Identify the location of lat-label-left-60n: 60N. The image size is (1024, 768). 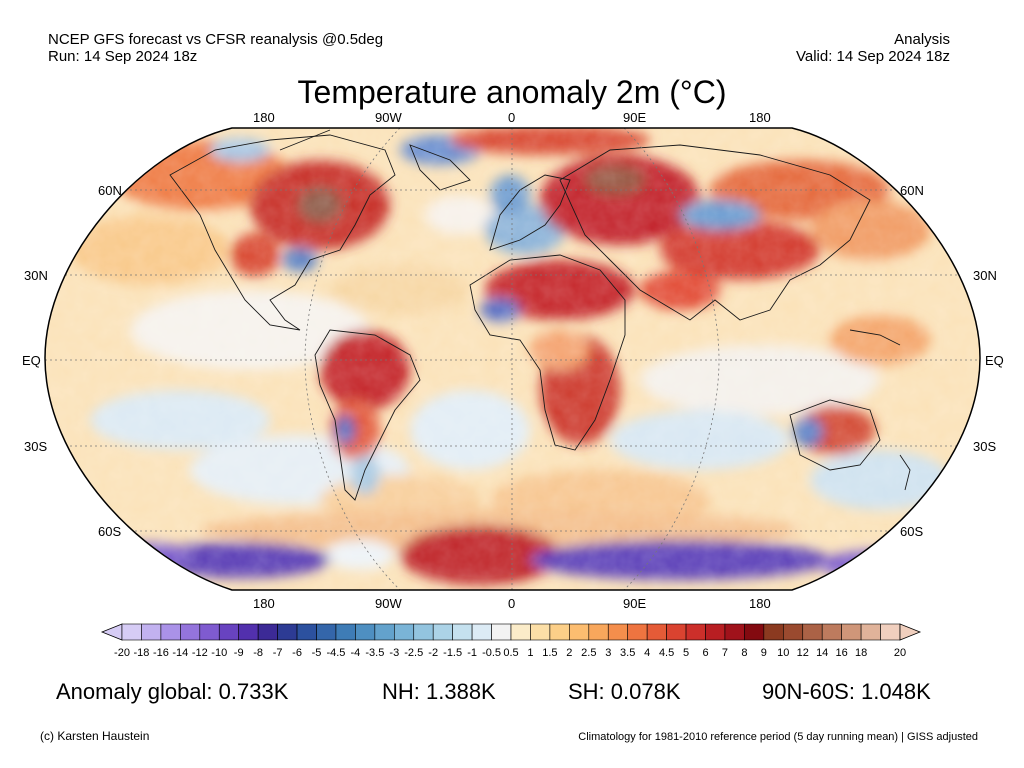
(110, 190).